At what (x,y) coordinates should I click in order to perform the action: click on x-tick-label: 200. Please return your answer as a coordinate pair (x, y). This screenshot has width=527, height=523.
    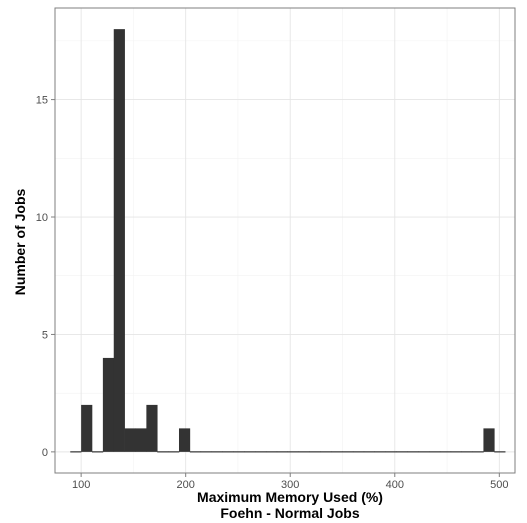
    Looking at the image, I should click on (186, 485).